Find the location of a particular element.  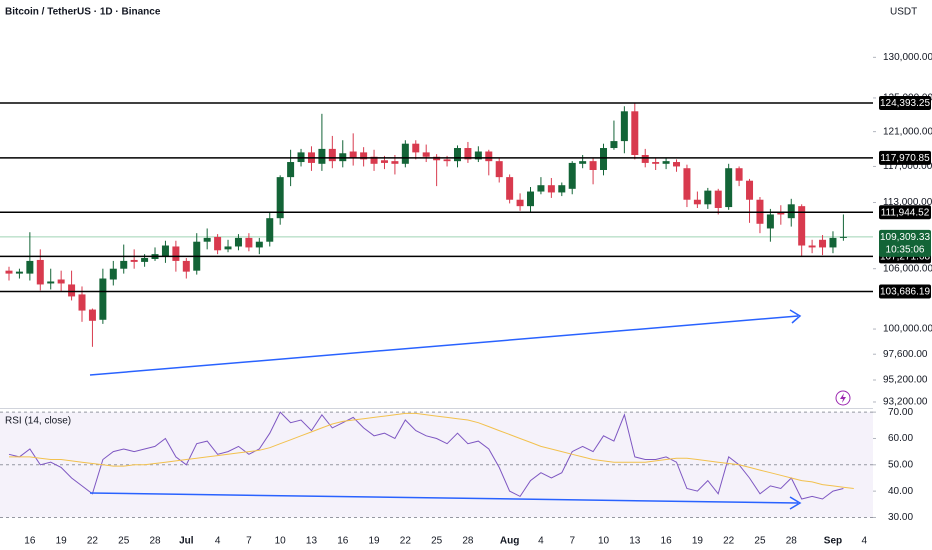

y-tick-label: 40.00 is located at coordinates (900, 491).